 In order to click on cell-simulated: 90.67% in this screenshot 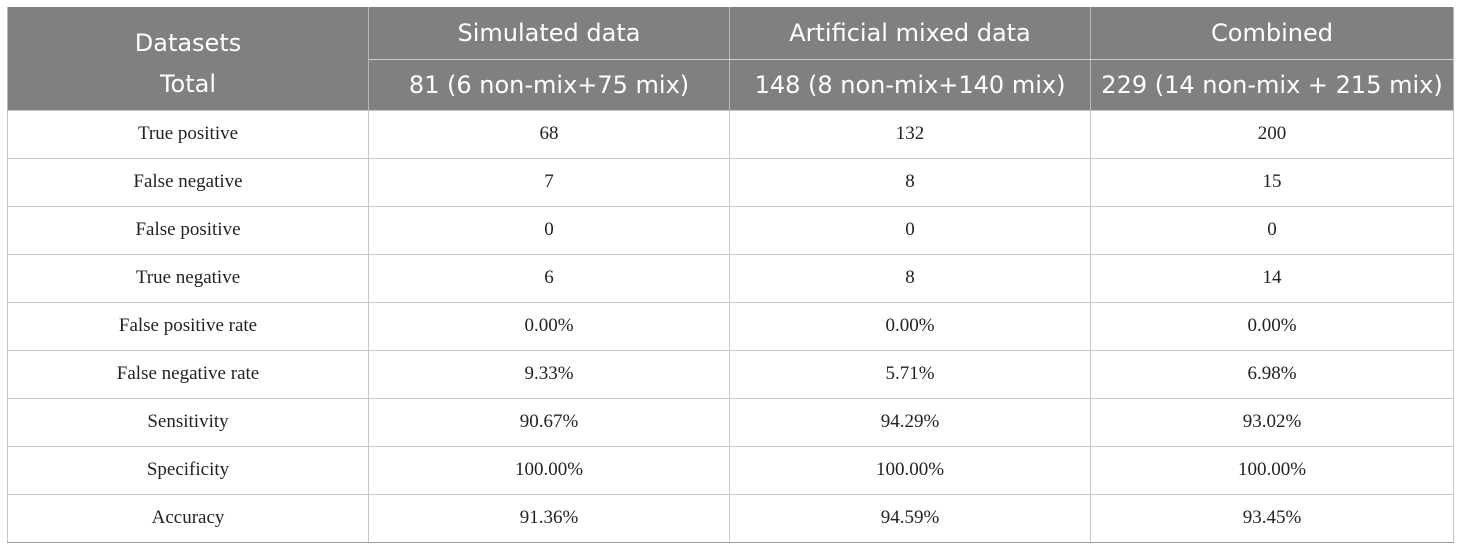, I will do `click(549, 422)`.